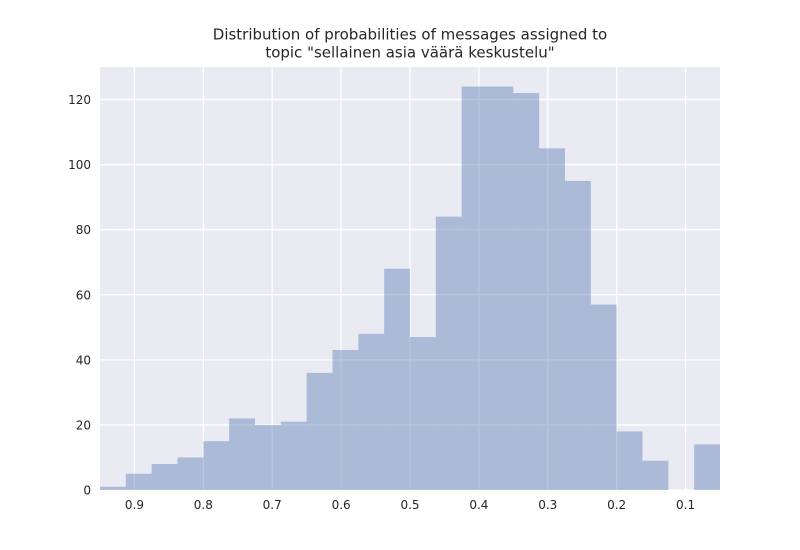 This screenshot has height=550, width=800. Describe the element at coordinates (272, 505) in the screenshot. I see `x-tick-label: 0.7` at that location.